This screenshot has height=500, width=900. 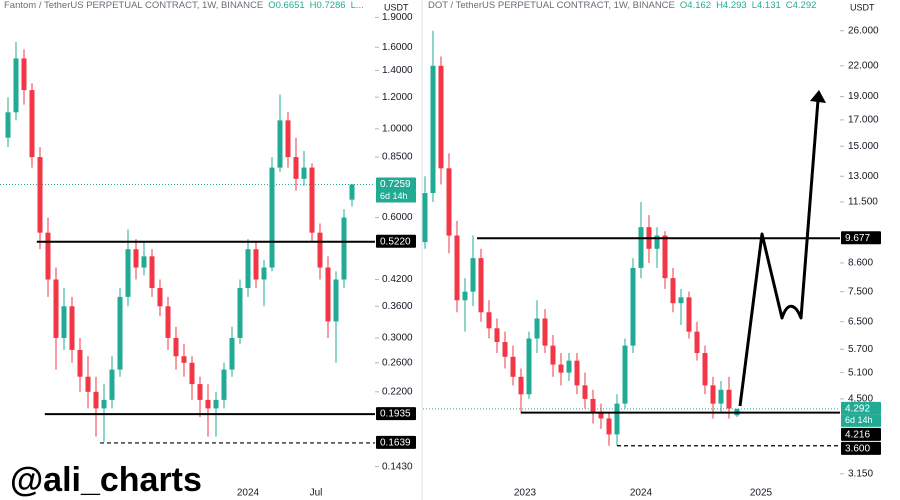 What do you see at coordinates (857, 408) in the screenshot?
I see `price-tag-label: 4.292` at bounding box center [857, 408].